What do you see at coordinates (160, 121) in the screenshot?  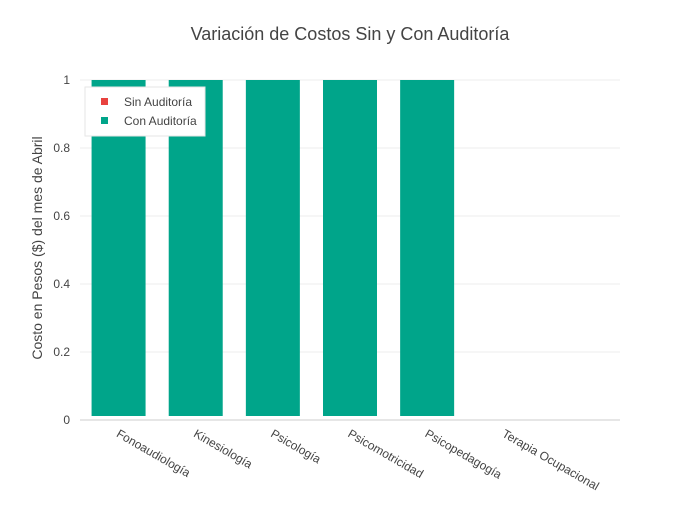 I see `legend-label: Con Auditoría` at bounding box center [160, 121].